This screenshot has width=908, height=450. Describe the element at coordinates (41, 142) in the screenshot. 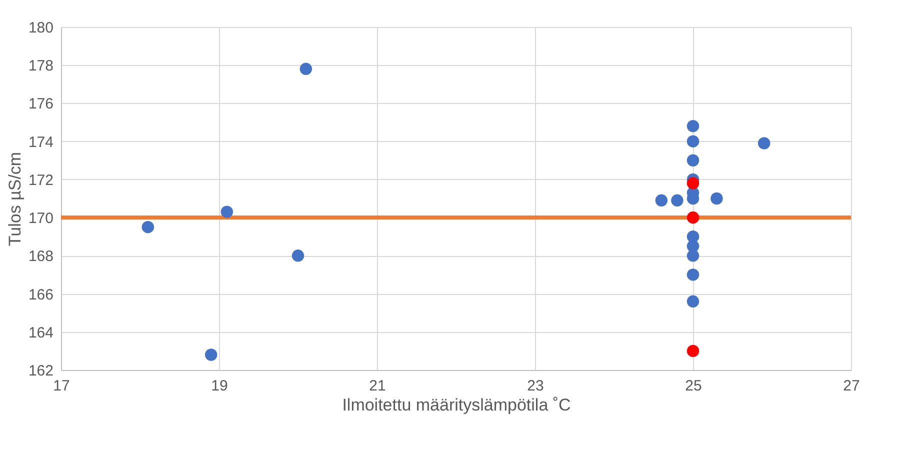

I see `y-tick-label: 174` at that location.